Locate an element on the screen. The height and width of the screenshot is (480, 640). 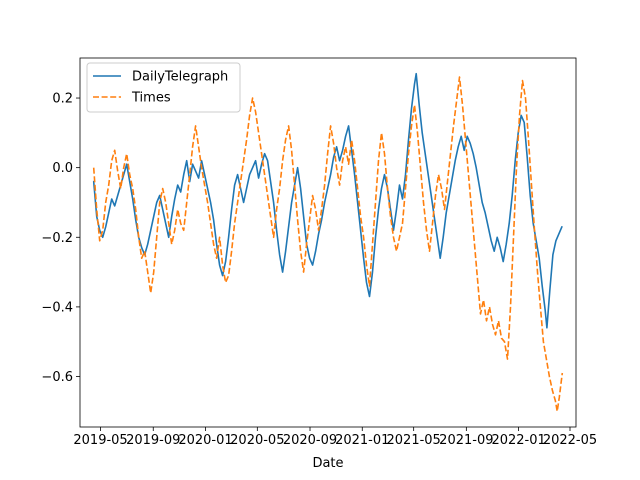
x-tick-label: 2019-05 is located at coordinates (100, 440).